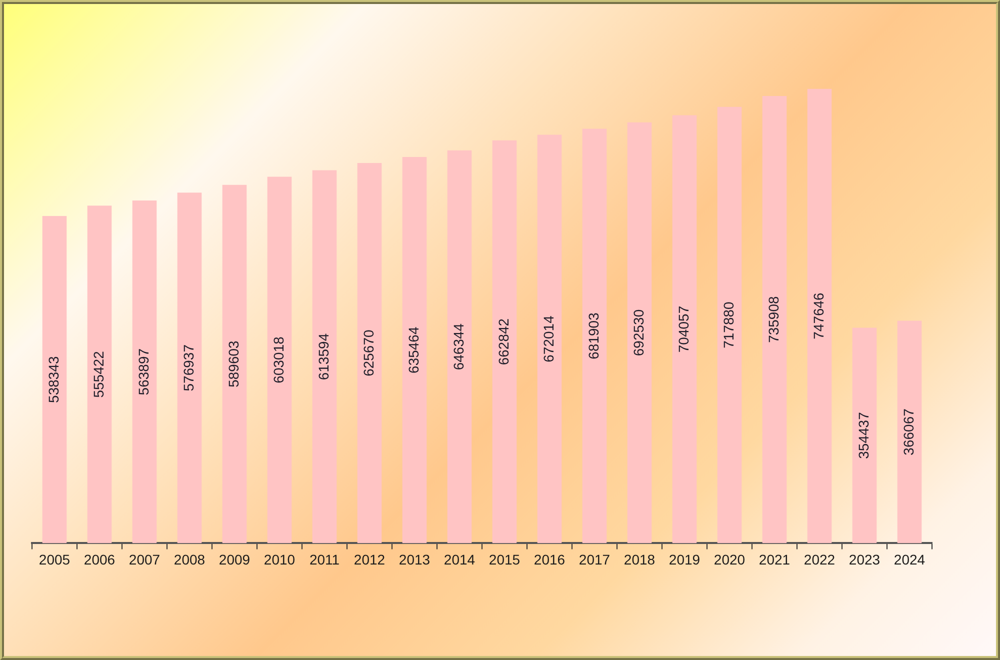  I want to click on x-tick-label: 2022, so click(820, 559).